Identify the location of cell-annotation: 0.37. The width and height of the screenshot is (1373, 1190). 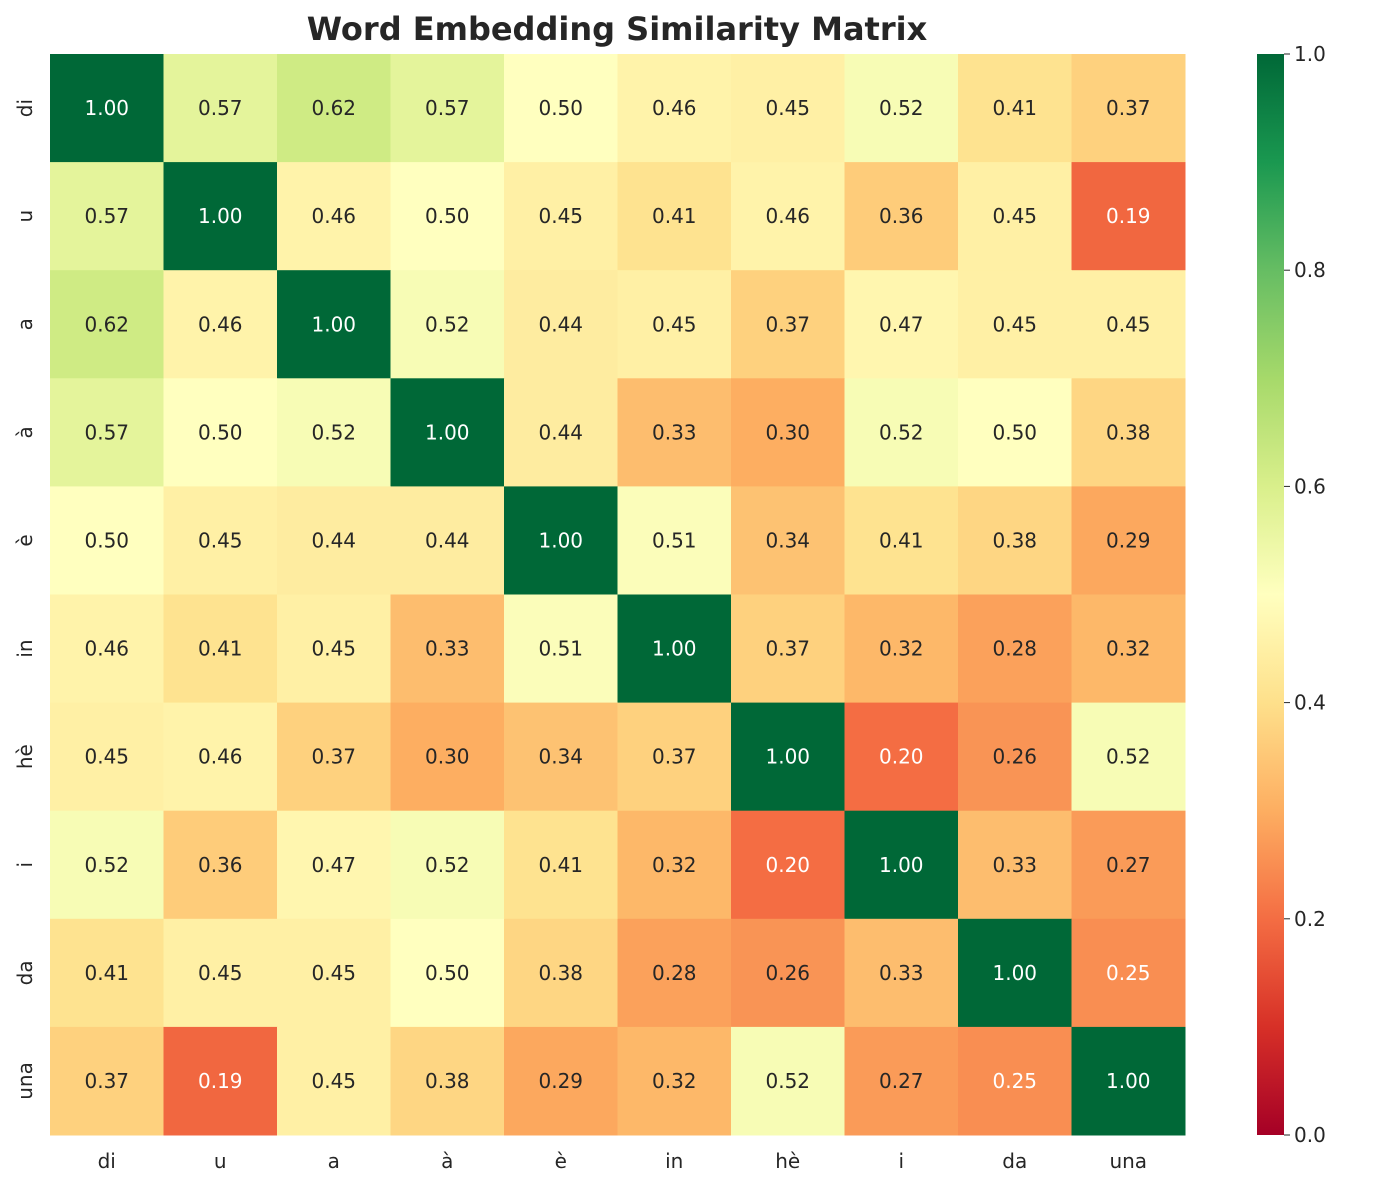
(787, 324).